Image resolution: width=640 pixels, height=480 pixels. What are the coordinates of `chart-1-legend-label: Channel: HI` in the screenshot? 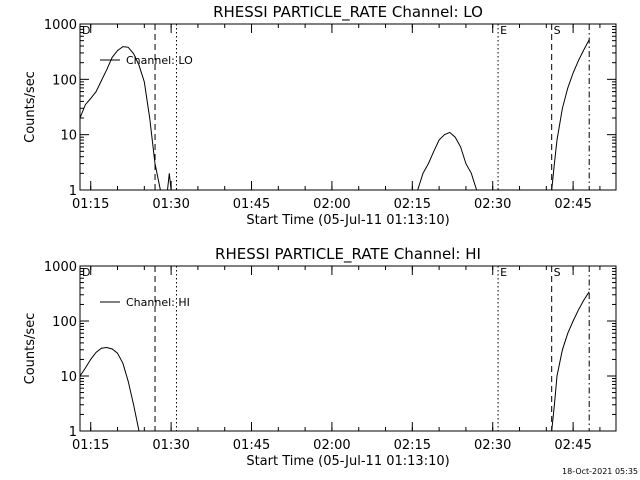 It's located at (158, 302).